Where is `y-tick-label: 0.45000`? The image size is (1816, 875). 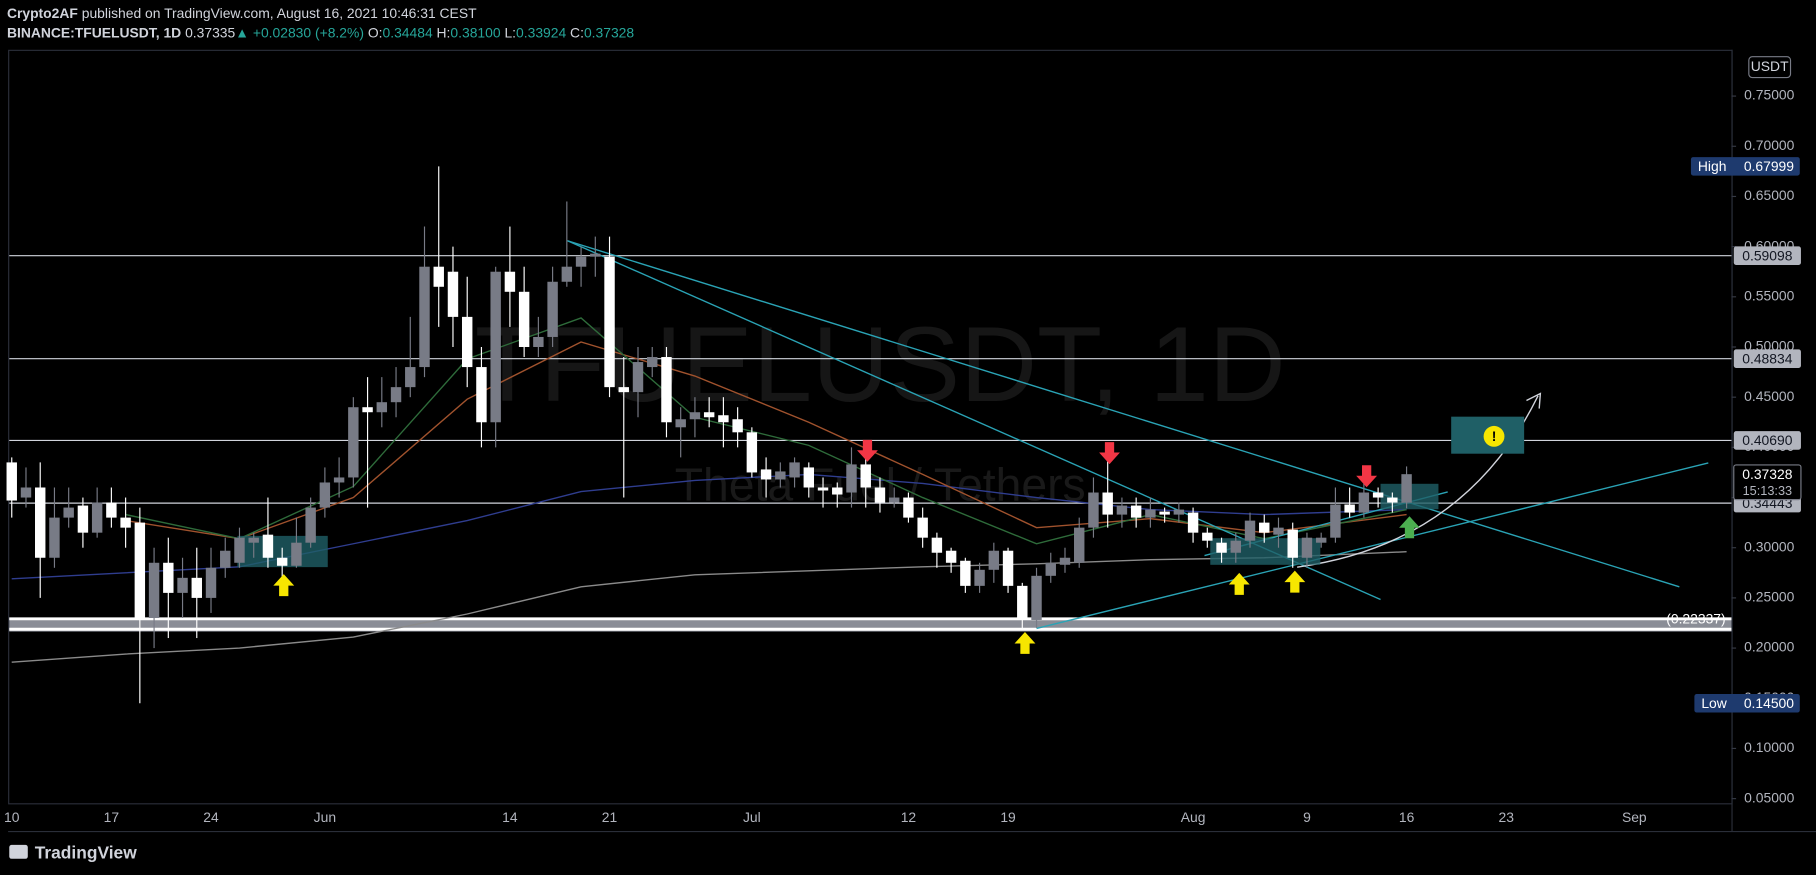
y-tick-label: 0.45000 is located at coordinates (1769, 396).